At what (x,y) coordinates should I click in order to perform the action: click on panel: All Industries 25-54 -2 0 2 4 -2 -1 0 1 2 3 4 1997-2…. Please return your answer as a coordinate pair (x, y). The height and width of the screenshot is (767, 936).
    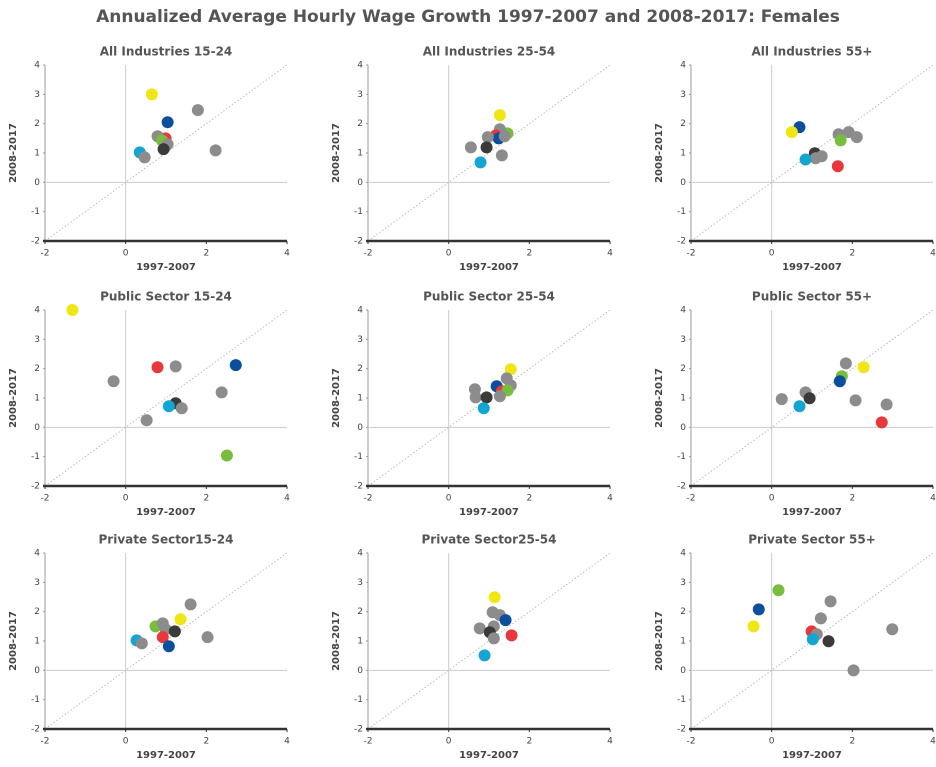
    Looking at the image, I should click on (472, 159).